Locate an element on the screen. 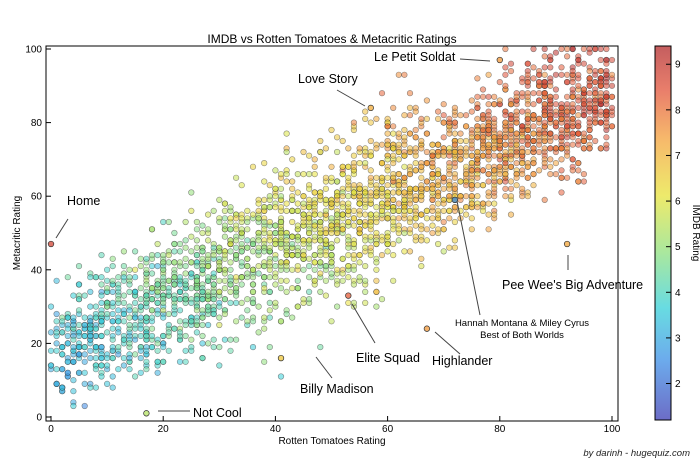 Image resolution: width=700 pixels, height=466 pixels. y-tick-label: 80 is located at coordinates (37, 123).